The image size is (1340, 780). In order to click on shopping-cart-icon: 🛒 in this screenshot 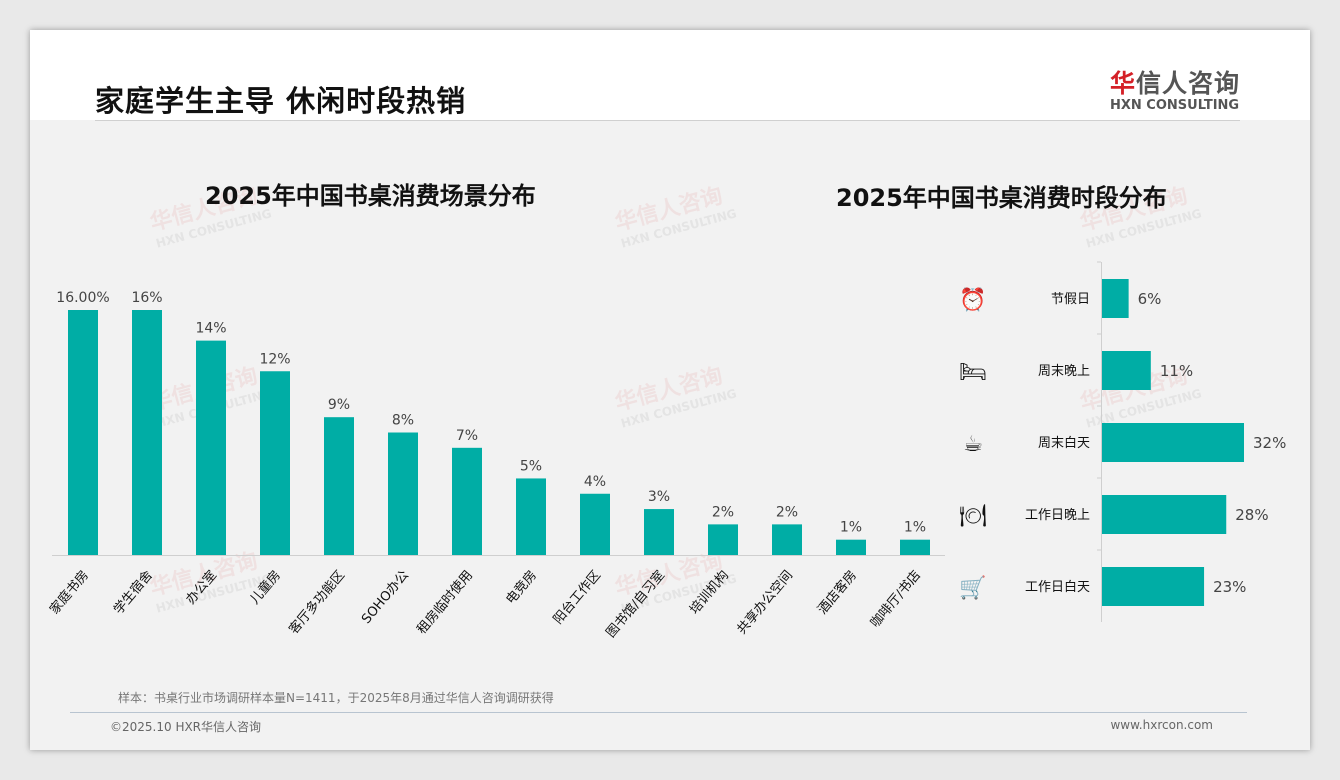, I will do `click(972, 588)`.